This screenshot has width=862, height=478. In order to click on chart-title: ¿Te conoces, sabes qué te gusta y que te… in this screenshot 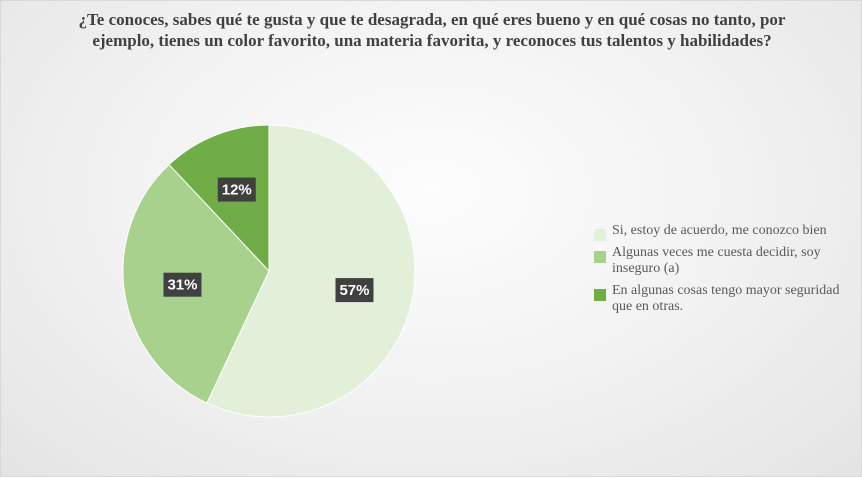, I will do `click(432, 30)`.